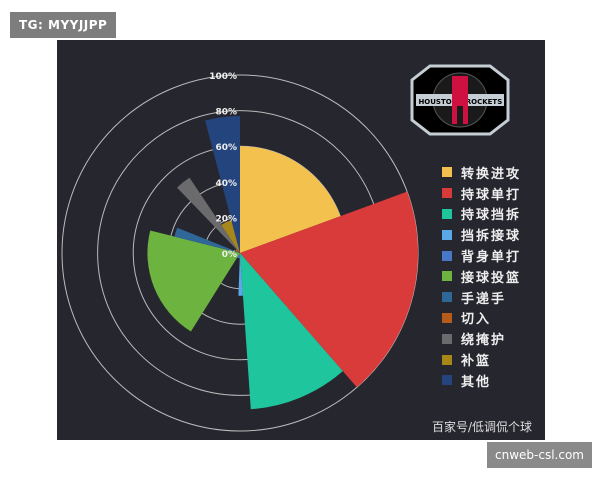 This screenshot has width=600, height=480. Describe the element at coordinates (437, 102) in the screenshot. I see `svg-text: HOUSTON` at that location.